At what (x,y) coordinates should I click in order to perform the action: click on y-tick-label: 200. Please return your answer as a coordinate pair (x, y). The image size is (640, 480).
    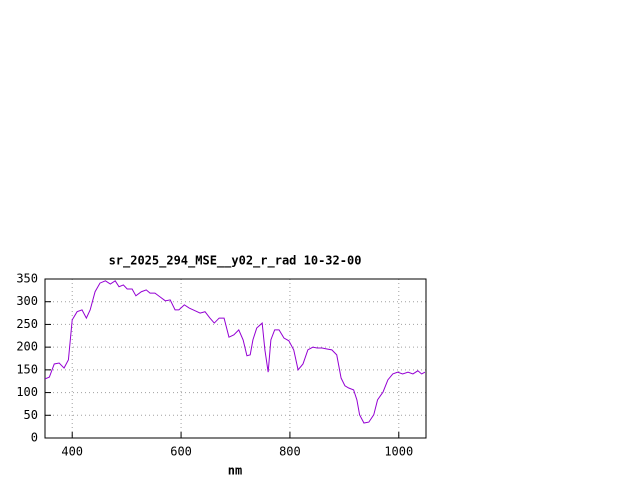
    Looking at the image, I should click on (27, 347).